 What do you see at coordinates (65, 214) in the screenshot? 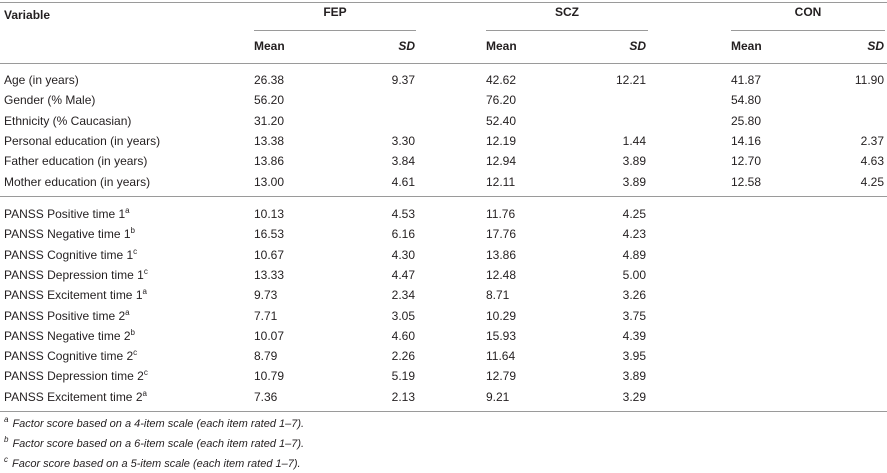
I see `row-label-text: PANSS Positive time 1` at bounding box center [65, 214].